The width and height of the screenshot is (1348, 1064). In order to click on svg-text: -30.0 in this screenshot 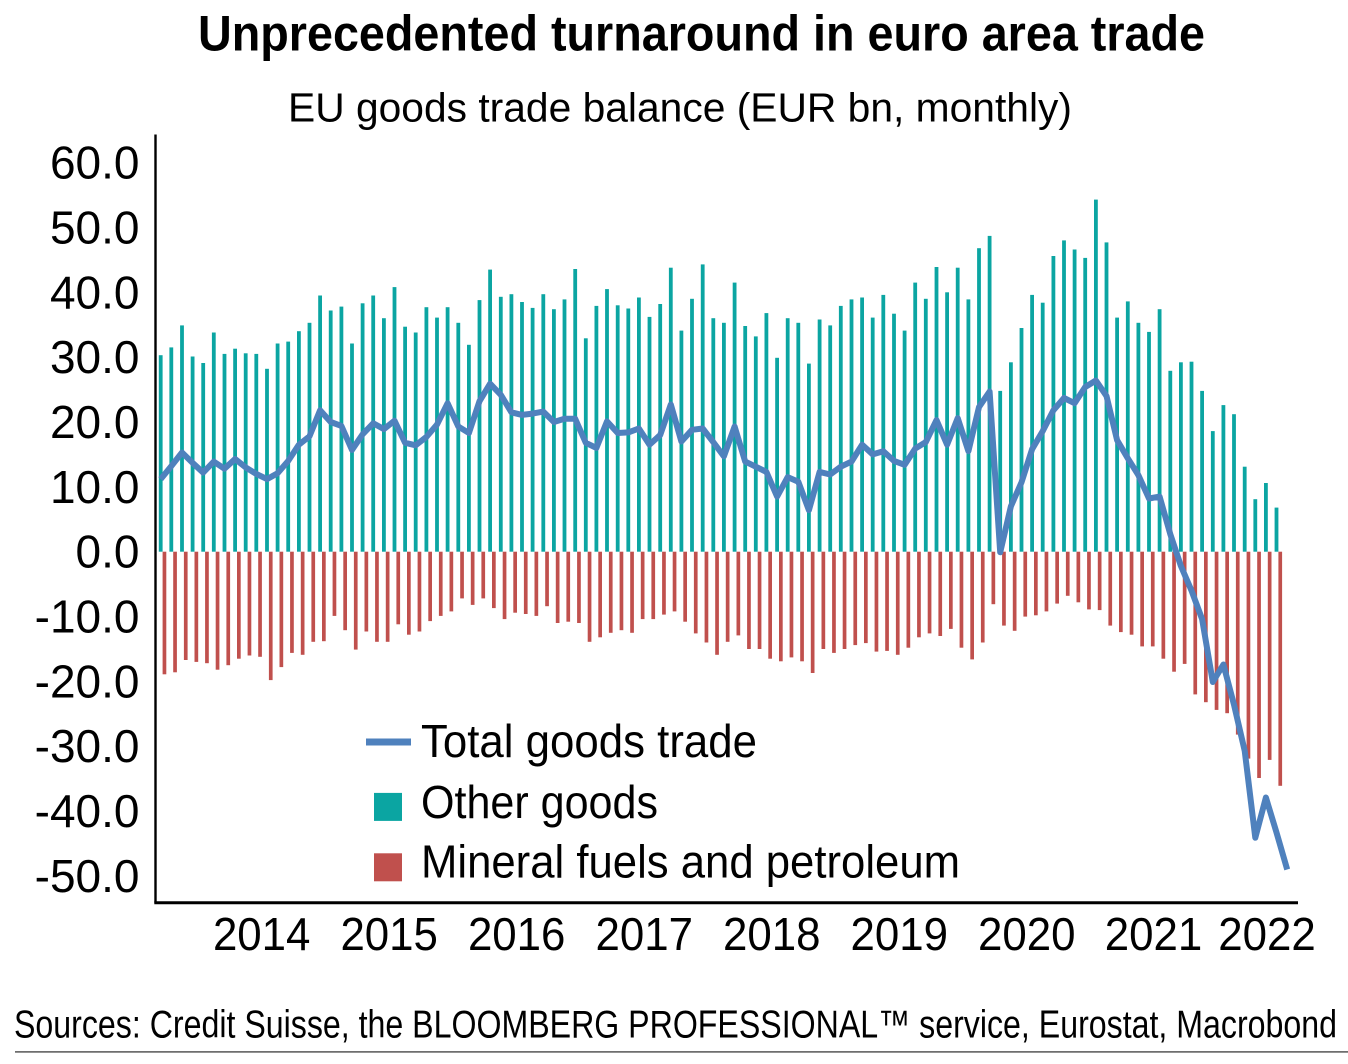, I will do `click(87, 746)`.